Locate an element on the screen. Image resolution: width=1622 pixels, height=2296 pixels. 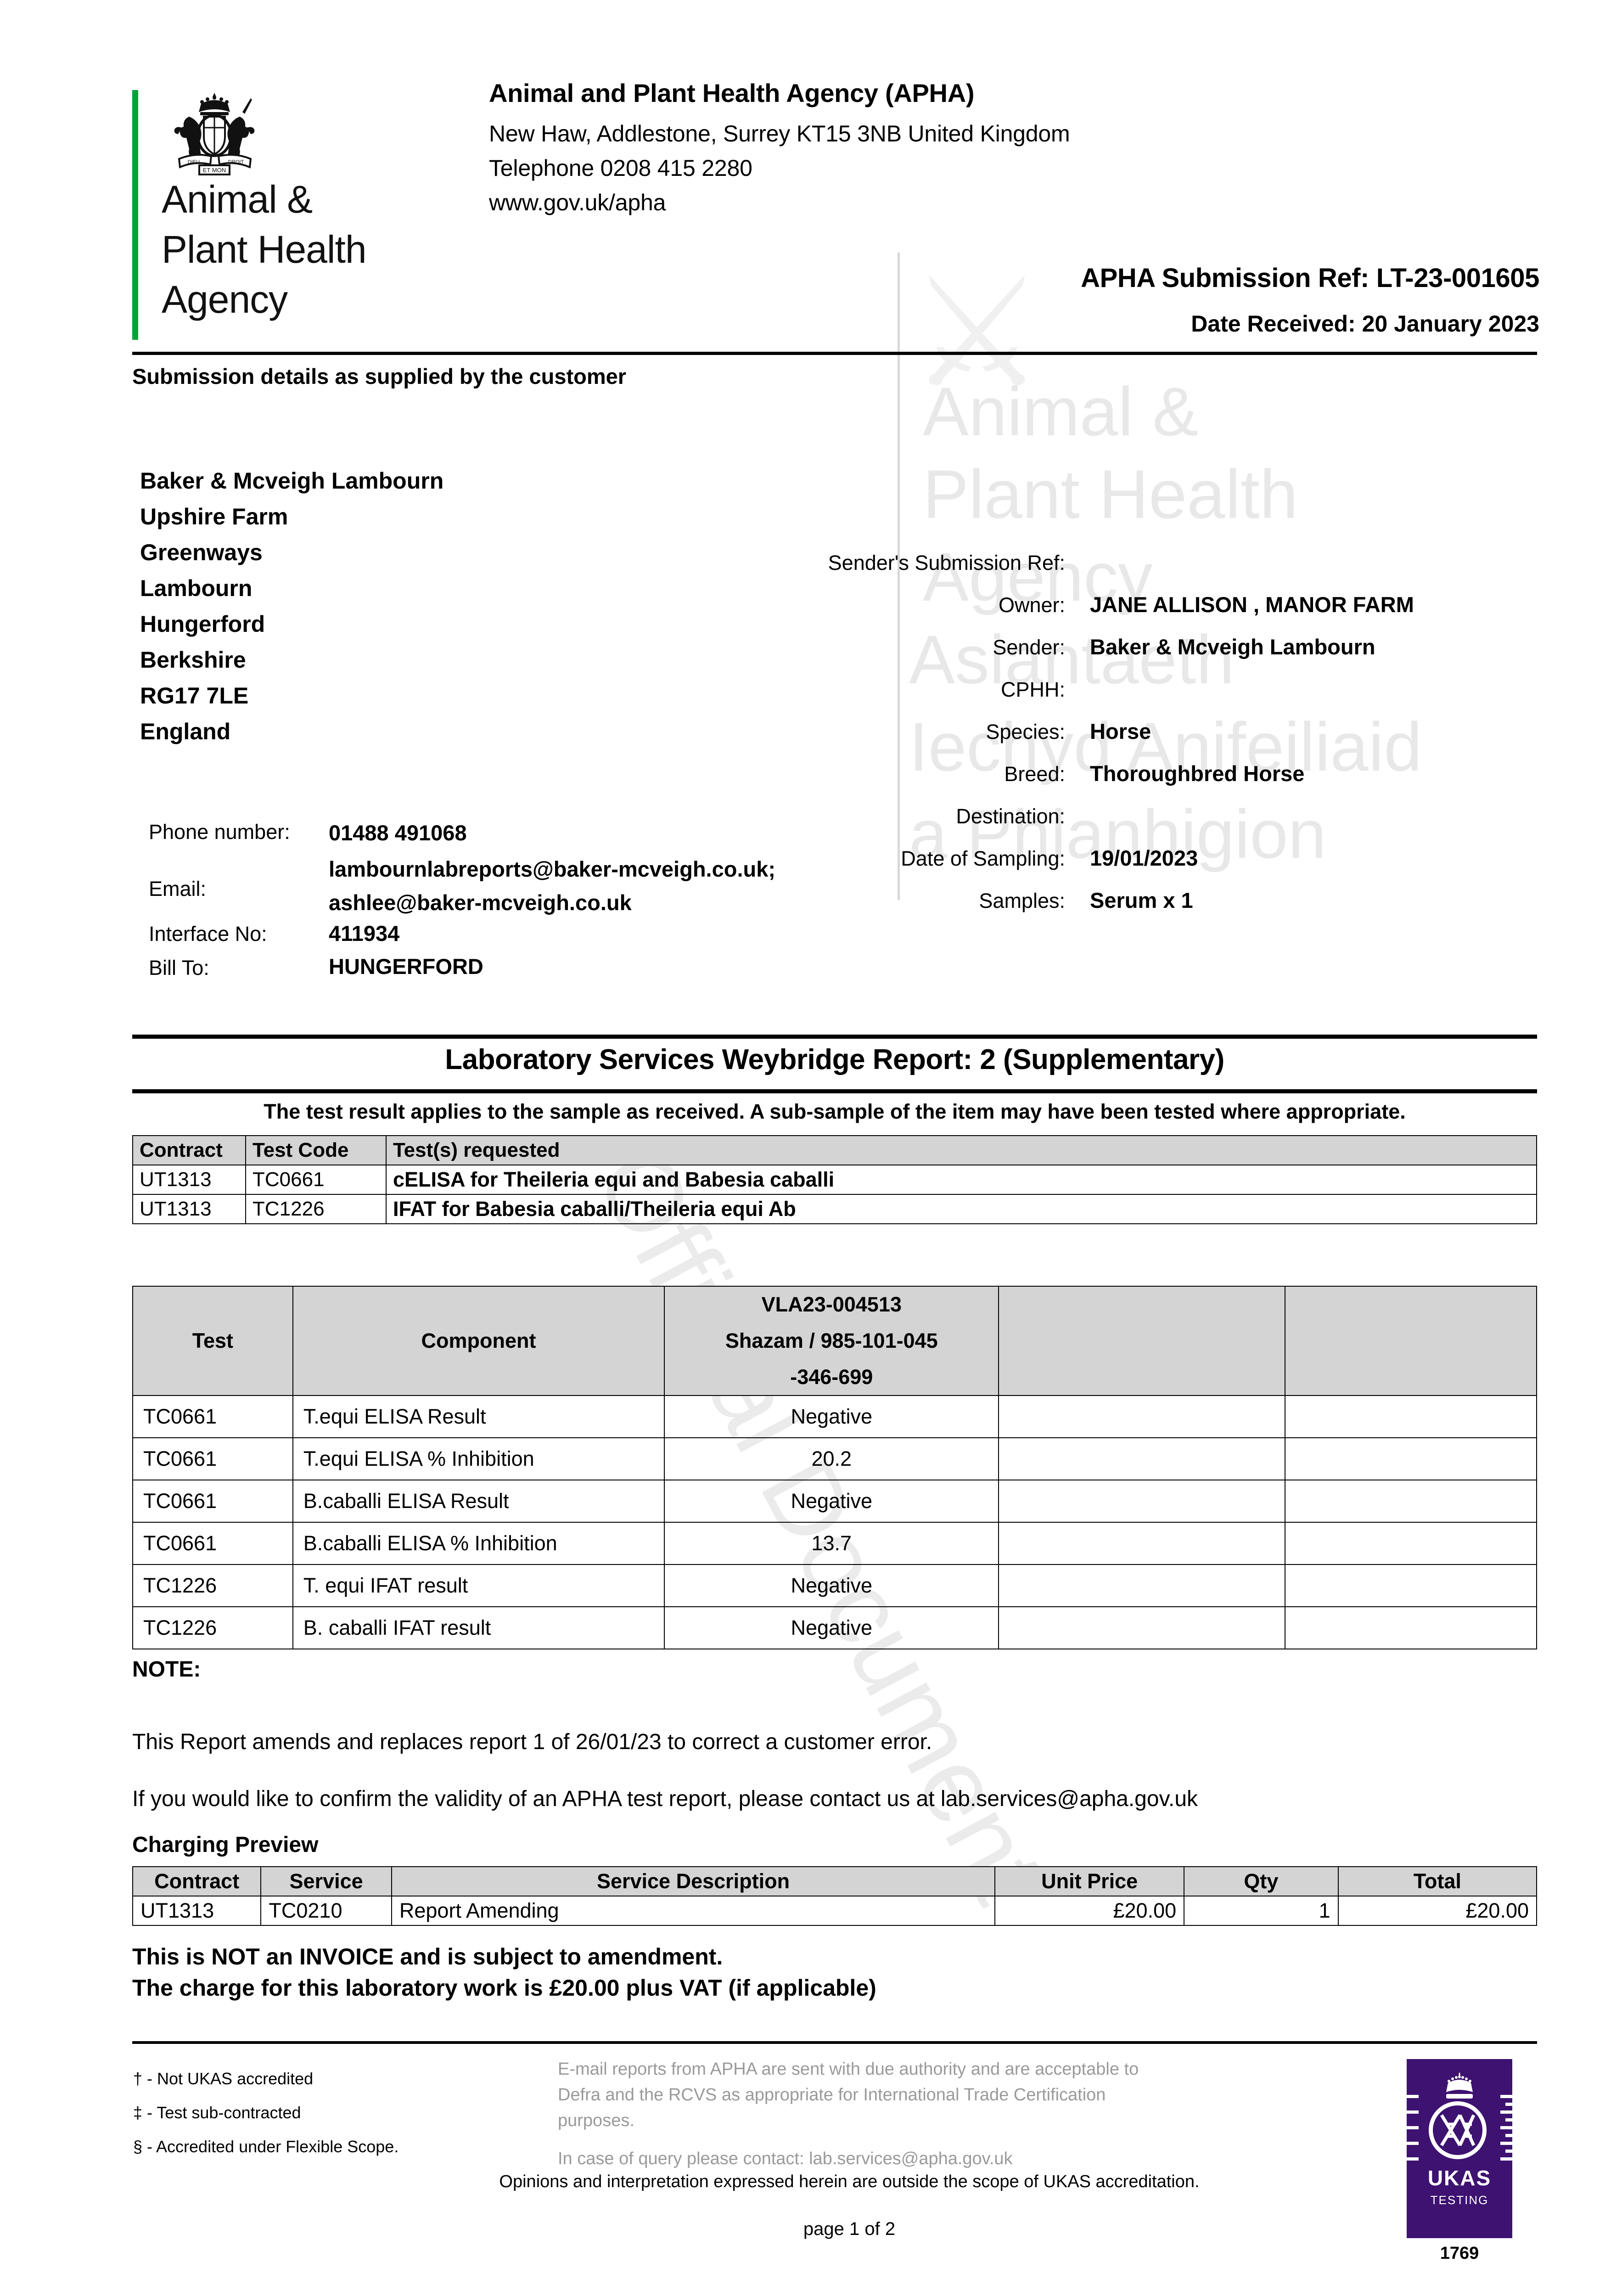
senders-ref-label: Sender's Submission Ref: is located at coordinates (946, 562).